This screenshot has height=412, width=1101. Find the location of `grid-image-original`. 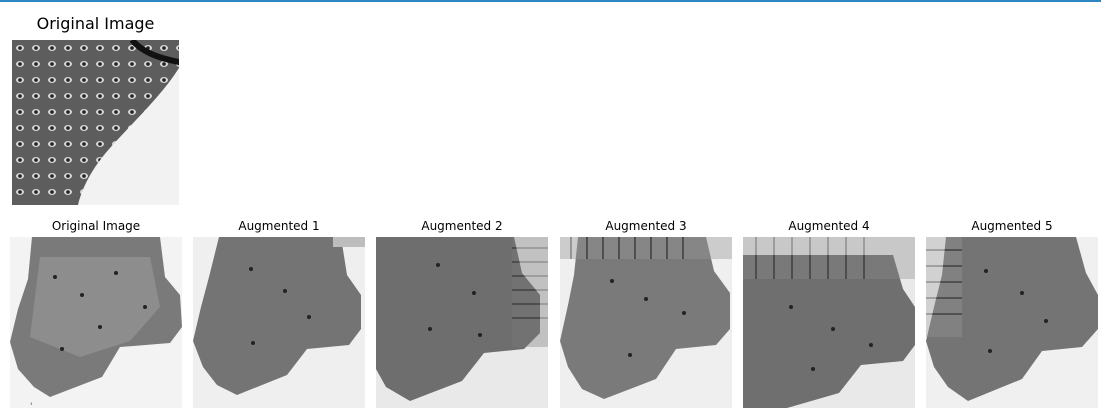

grid-image-original is located at coordinates (96, 322).